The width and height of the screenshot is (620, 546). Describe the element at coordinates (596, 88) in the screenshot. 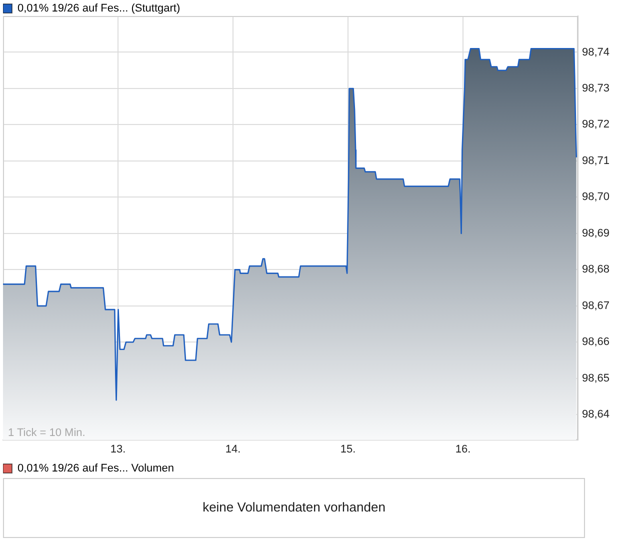

I see `y-tick-label: 98,73` at that location.